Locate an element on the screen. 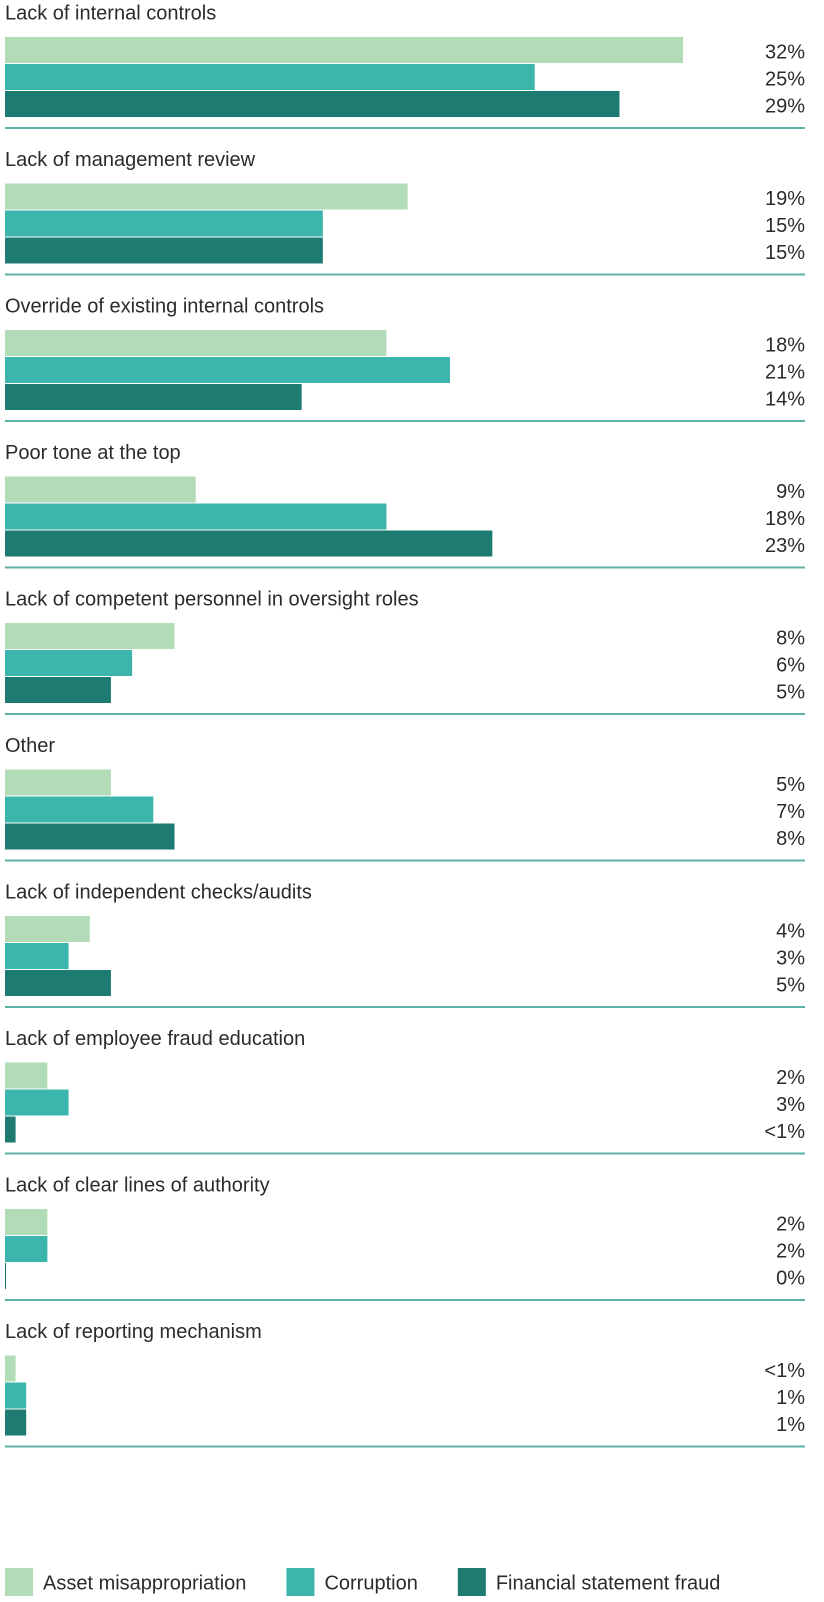 Image resolution: width=824 pixels, height=1602 pixels. legend-label: Financial statement fraud is located at coordinates (608, 1583).